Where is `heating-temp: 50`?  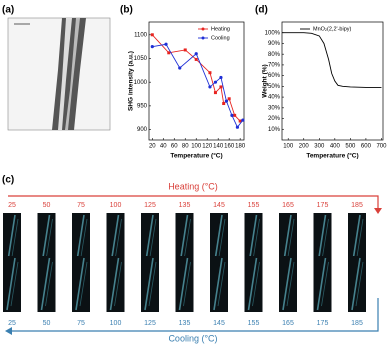 heating-temp: 50 is located at coordinates (47, 205).